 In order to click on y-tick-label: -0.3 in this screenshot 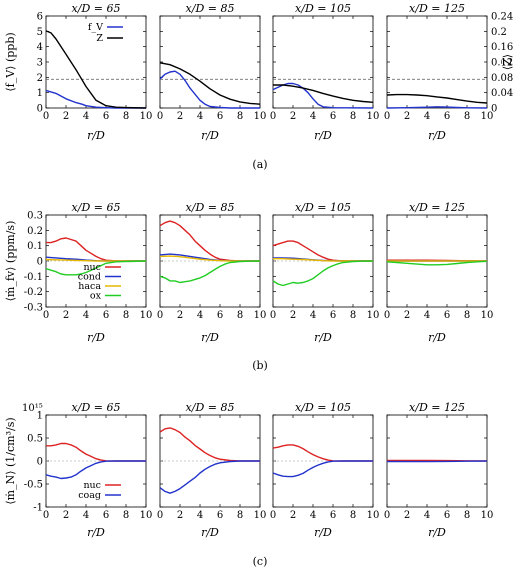, I will do `click(33, 308)`.